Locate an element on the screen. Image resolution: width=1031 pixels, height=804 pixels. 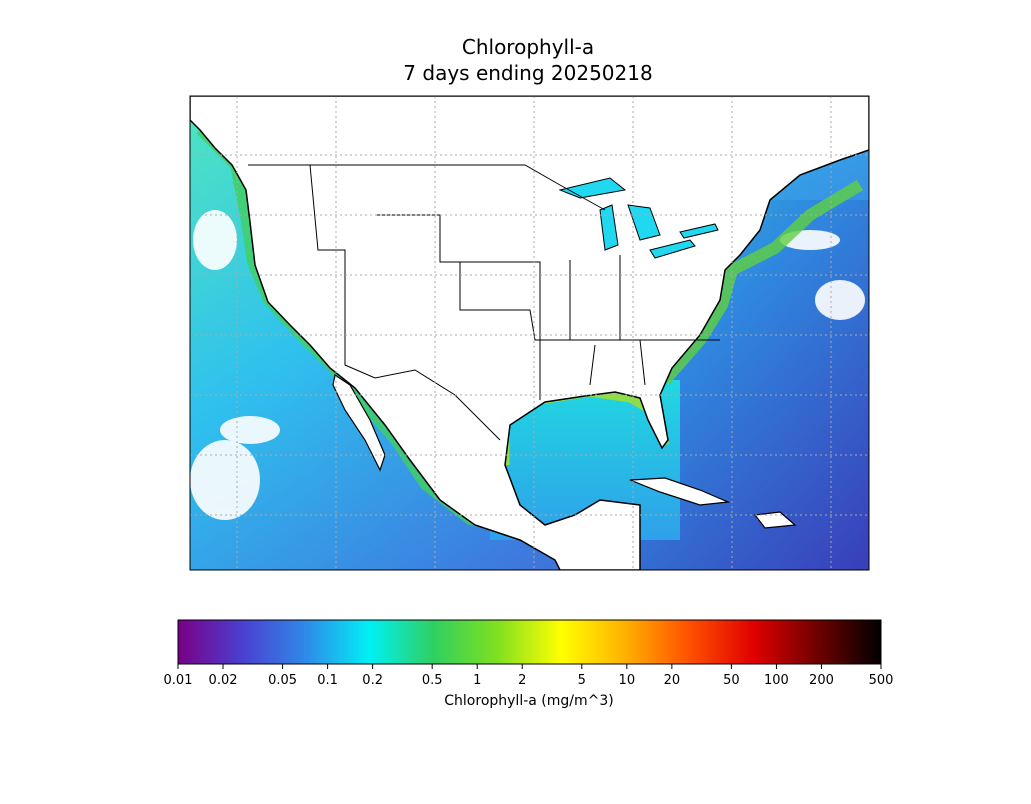
tick-label: 500 is located at coordinates (881, 680).